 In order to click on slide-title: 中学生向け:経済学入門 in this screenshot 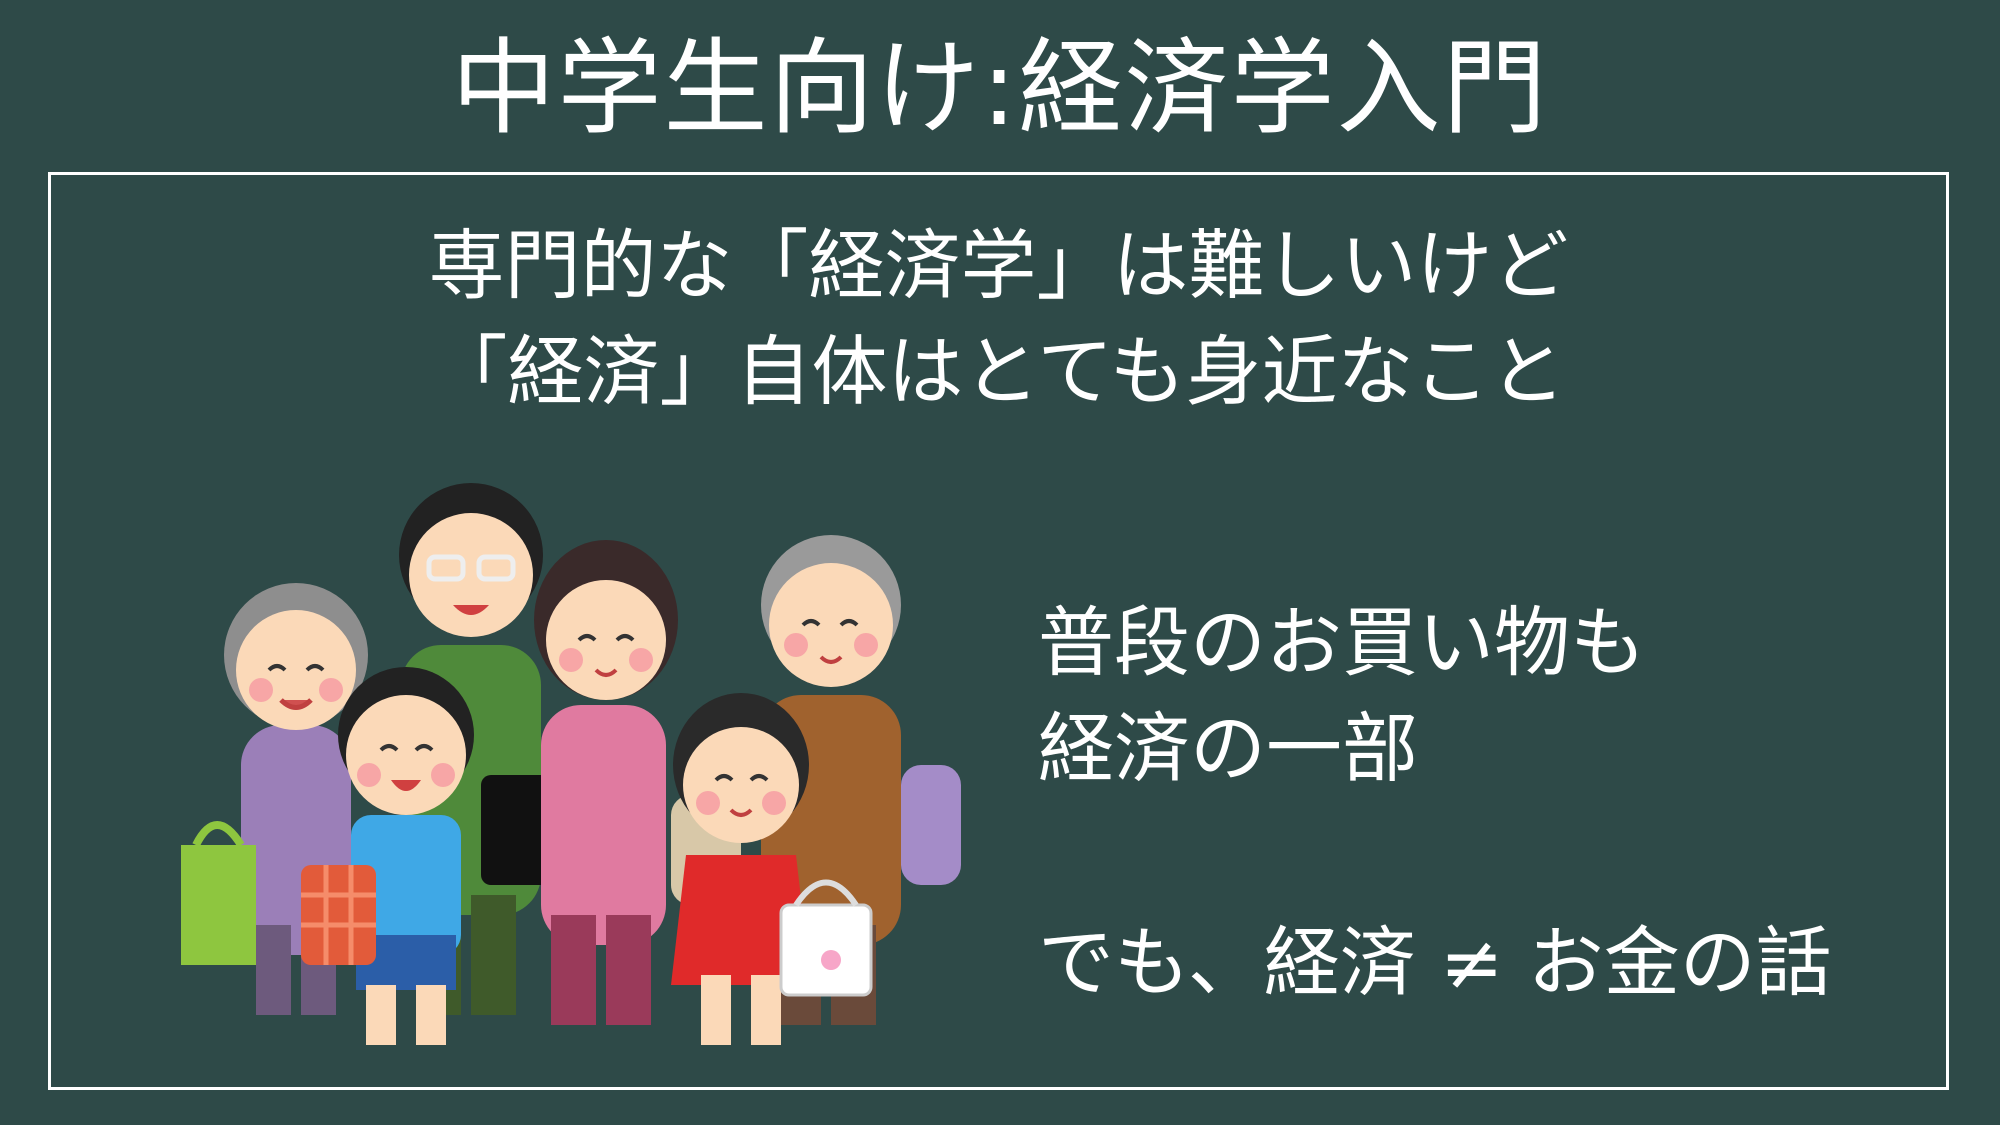, I will do `click(1000, 88)`.